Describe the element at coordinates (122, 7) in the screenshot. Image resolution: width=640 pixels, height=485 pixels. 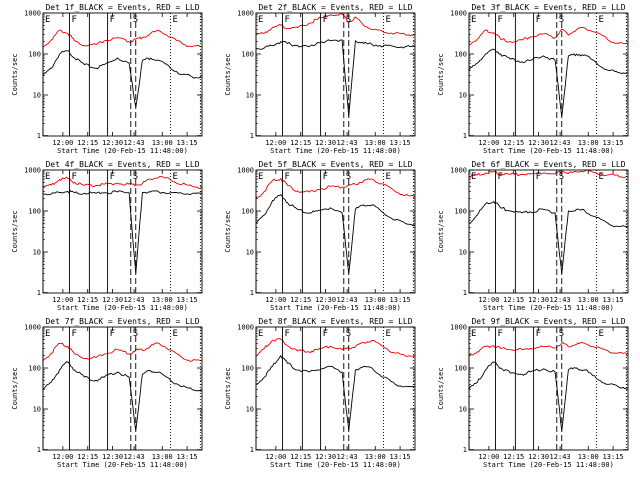
I see `panel-title: Det 1f_BLACK = Events, RED = LLD` at that location.